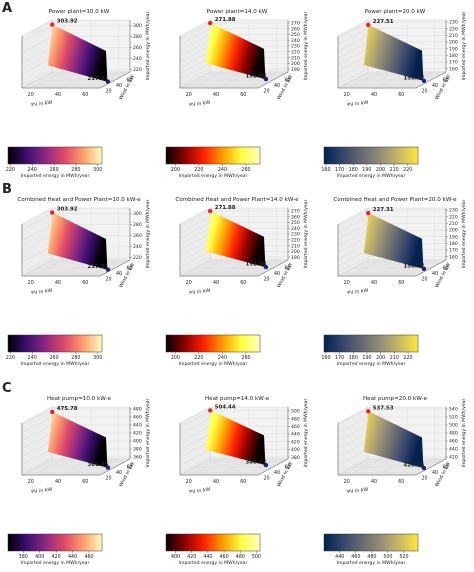  Describe the element at coordinates (175, 358) in the screenshot. I see `colorbar-tick-label: 200` at that location.